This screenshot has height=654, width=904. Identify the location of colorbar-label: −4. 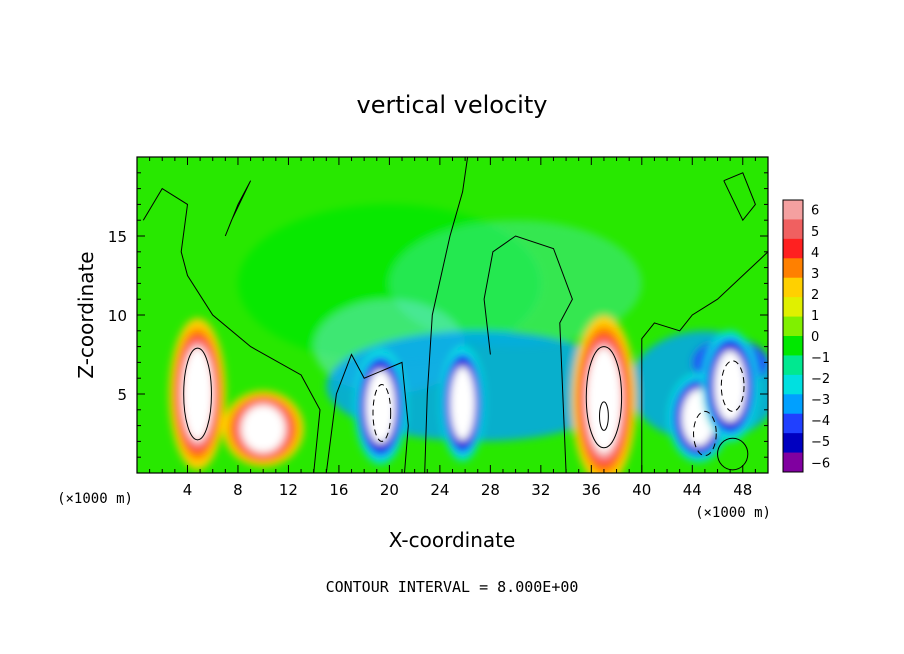
(820, 421).